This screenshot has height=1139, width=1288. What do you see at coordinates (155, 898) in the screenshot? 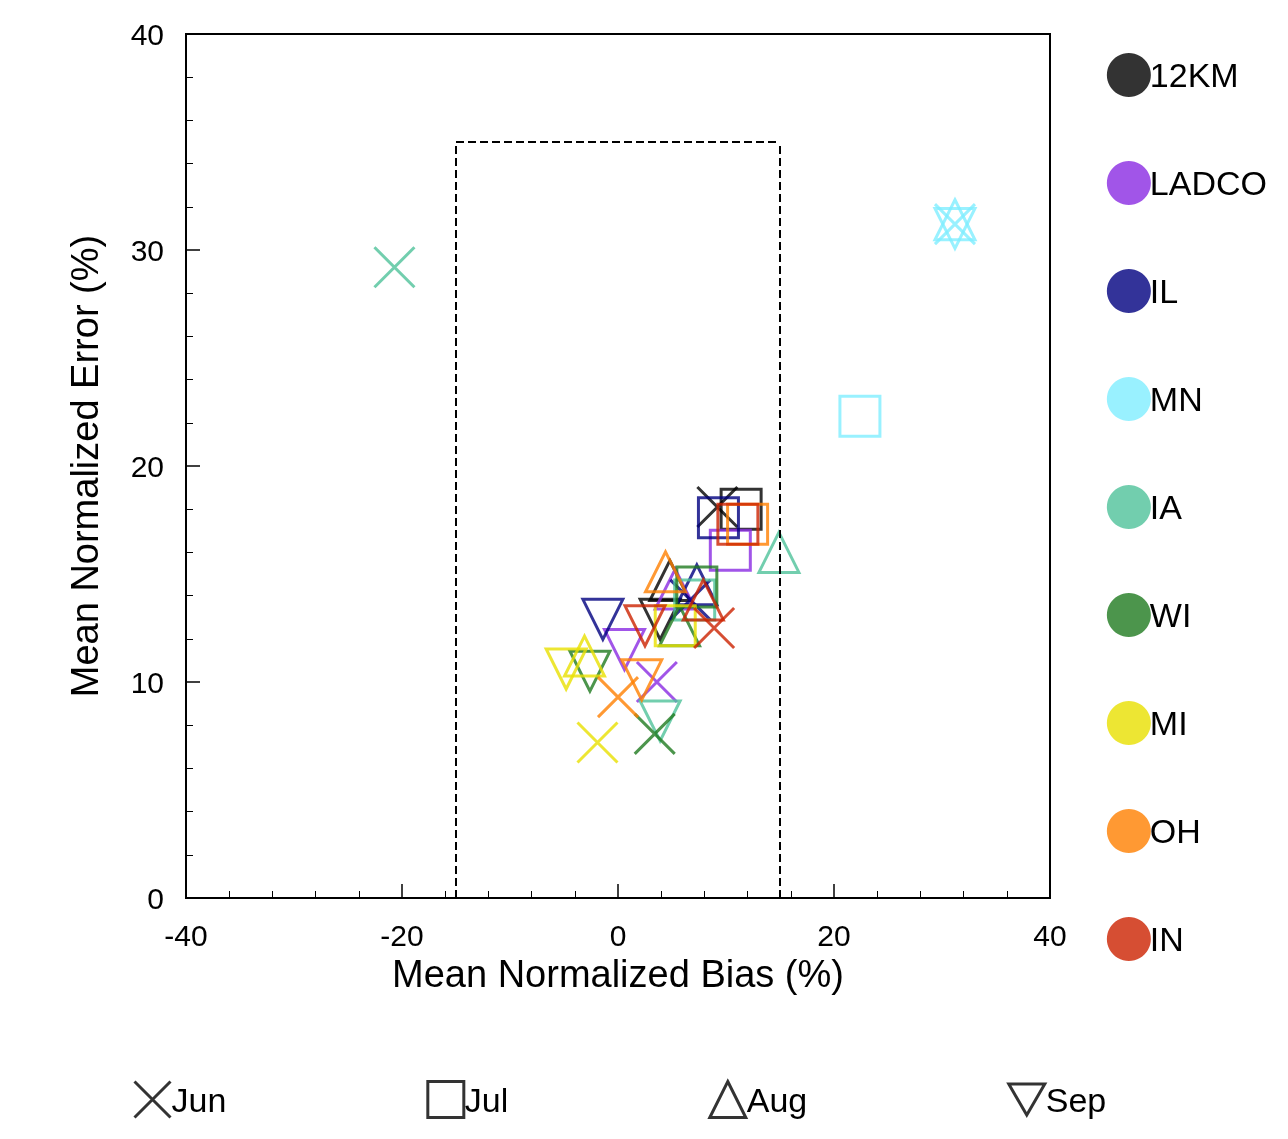
I see `y-tick-label: 0` at bounding box center [155, 898].